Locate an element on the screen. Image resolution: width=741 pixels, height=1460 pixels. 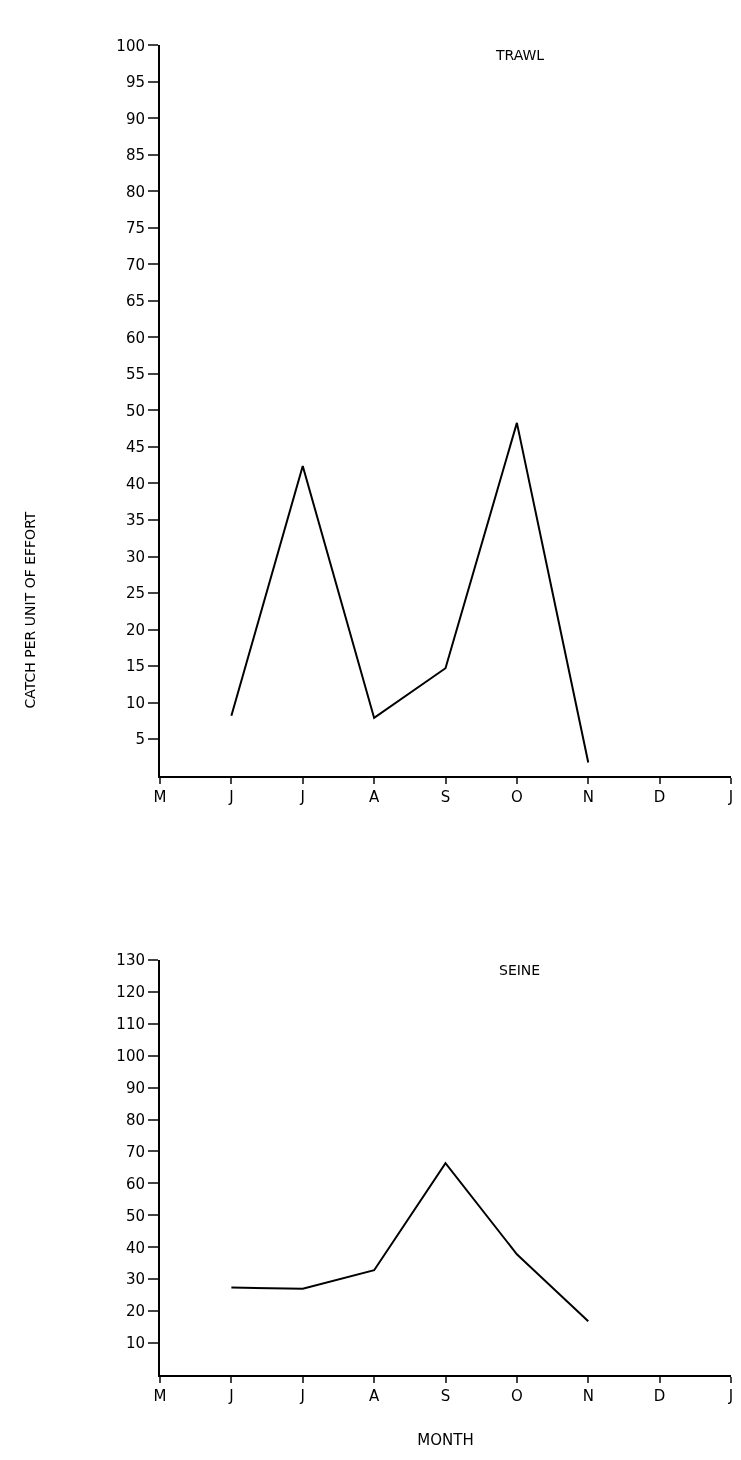
y-tick-label: 25 is located at coordinates (135, 593).